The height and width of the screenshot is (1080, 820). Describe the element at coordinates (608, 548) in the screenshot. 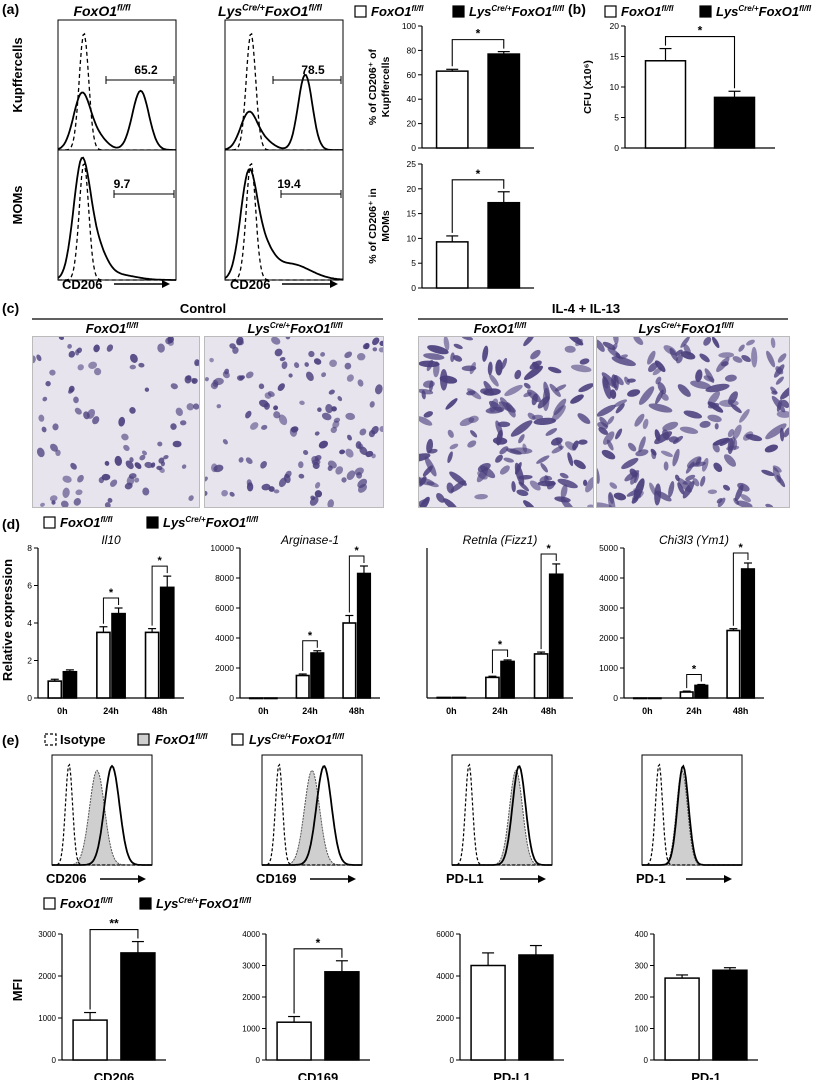

I see `y-tick-label: 5000` at that location.